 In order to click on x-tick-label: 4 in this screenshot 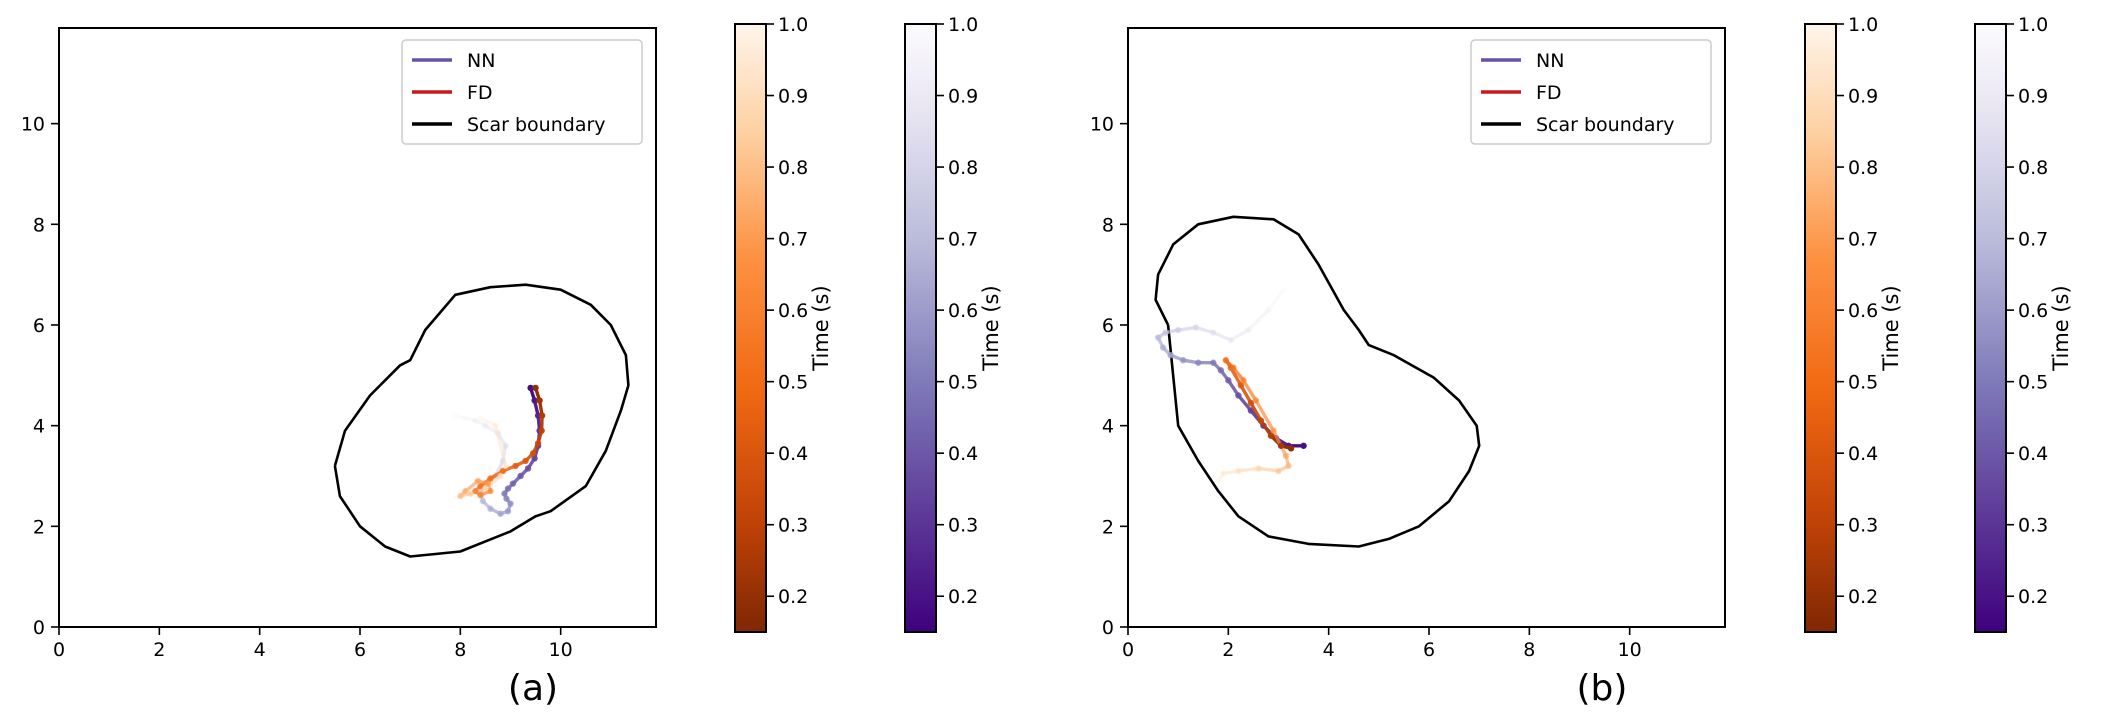, I will do `click(1329, 650)`.